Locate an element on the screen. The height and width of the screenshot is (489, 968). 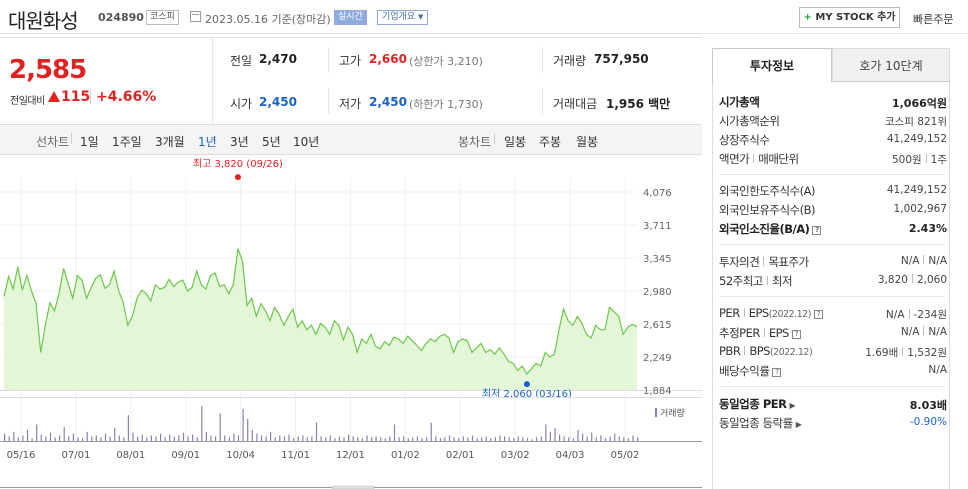
quick-order-link: 빠른주문 is located at coordinates (933, 19).